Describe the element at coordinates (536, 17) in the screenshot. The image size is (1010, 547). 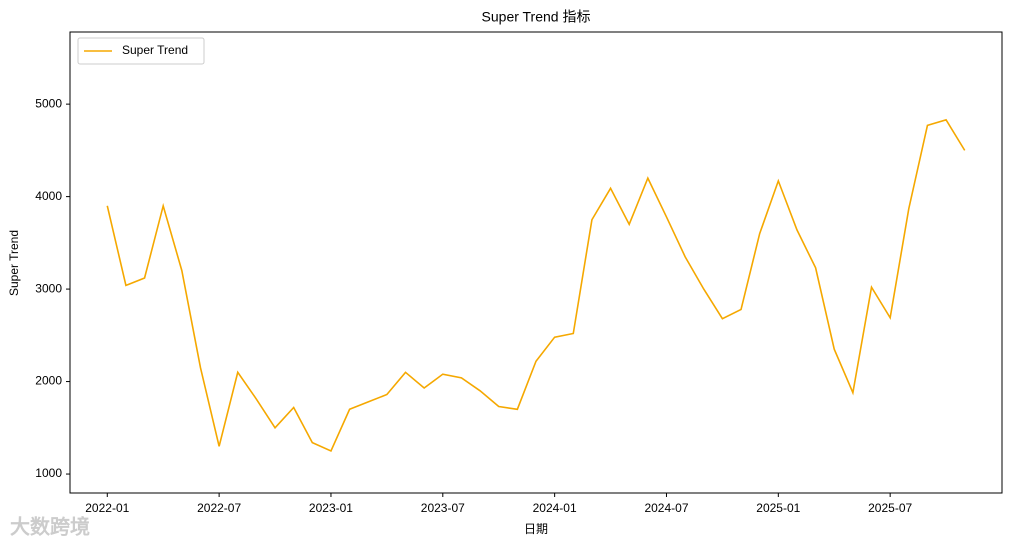
I see `chart-title: Super Trend 指标` at that location.